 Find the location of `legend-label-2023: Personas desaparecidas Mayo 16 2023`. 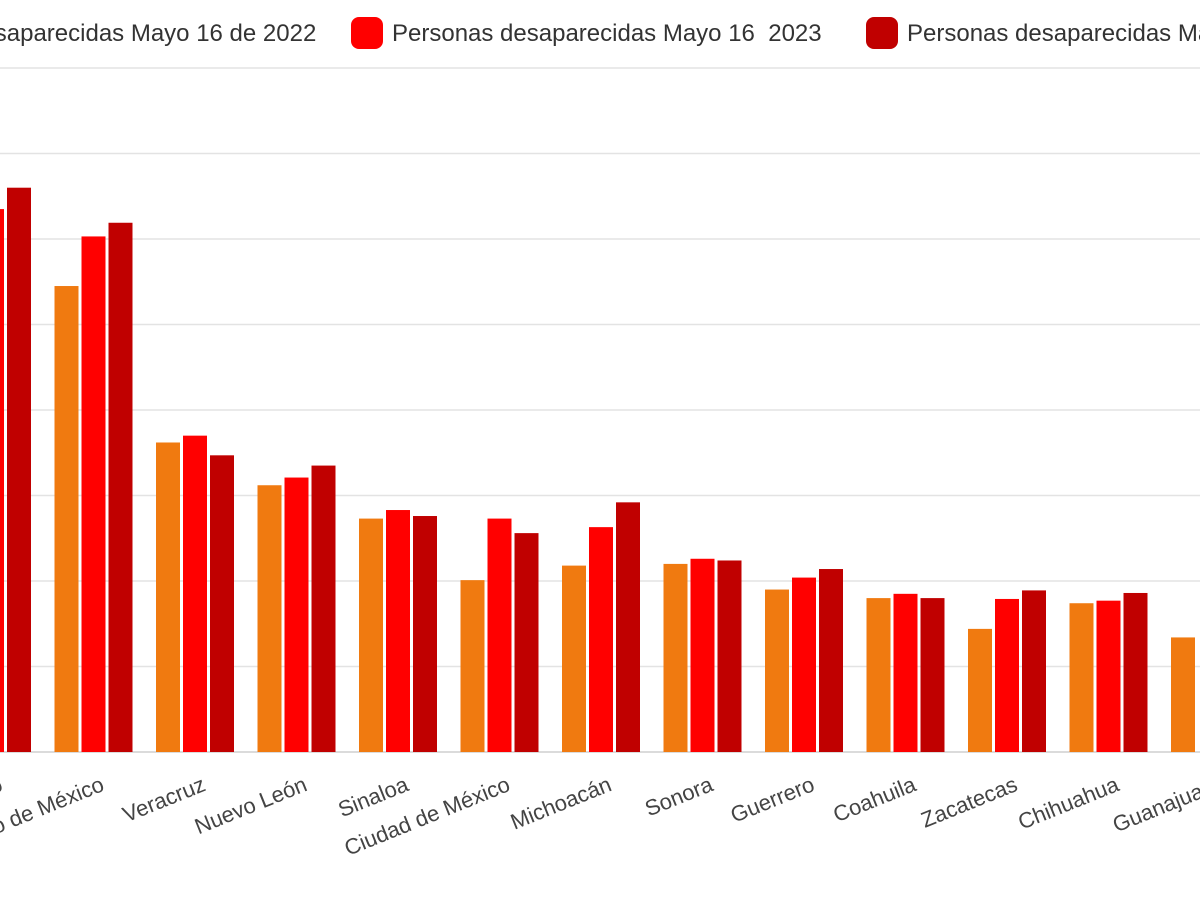

legend-label-2023: Personas desaparecidas Mayo 16 2023 is located at coordinates (607, 33).